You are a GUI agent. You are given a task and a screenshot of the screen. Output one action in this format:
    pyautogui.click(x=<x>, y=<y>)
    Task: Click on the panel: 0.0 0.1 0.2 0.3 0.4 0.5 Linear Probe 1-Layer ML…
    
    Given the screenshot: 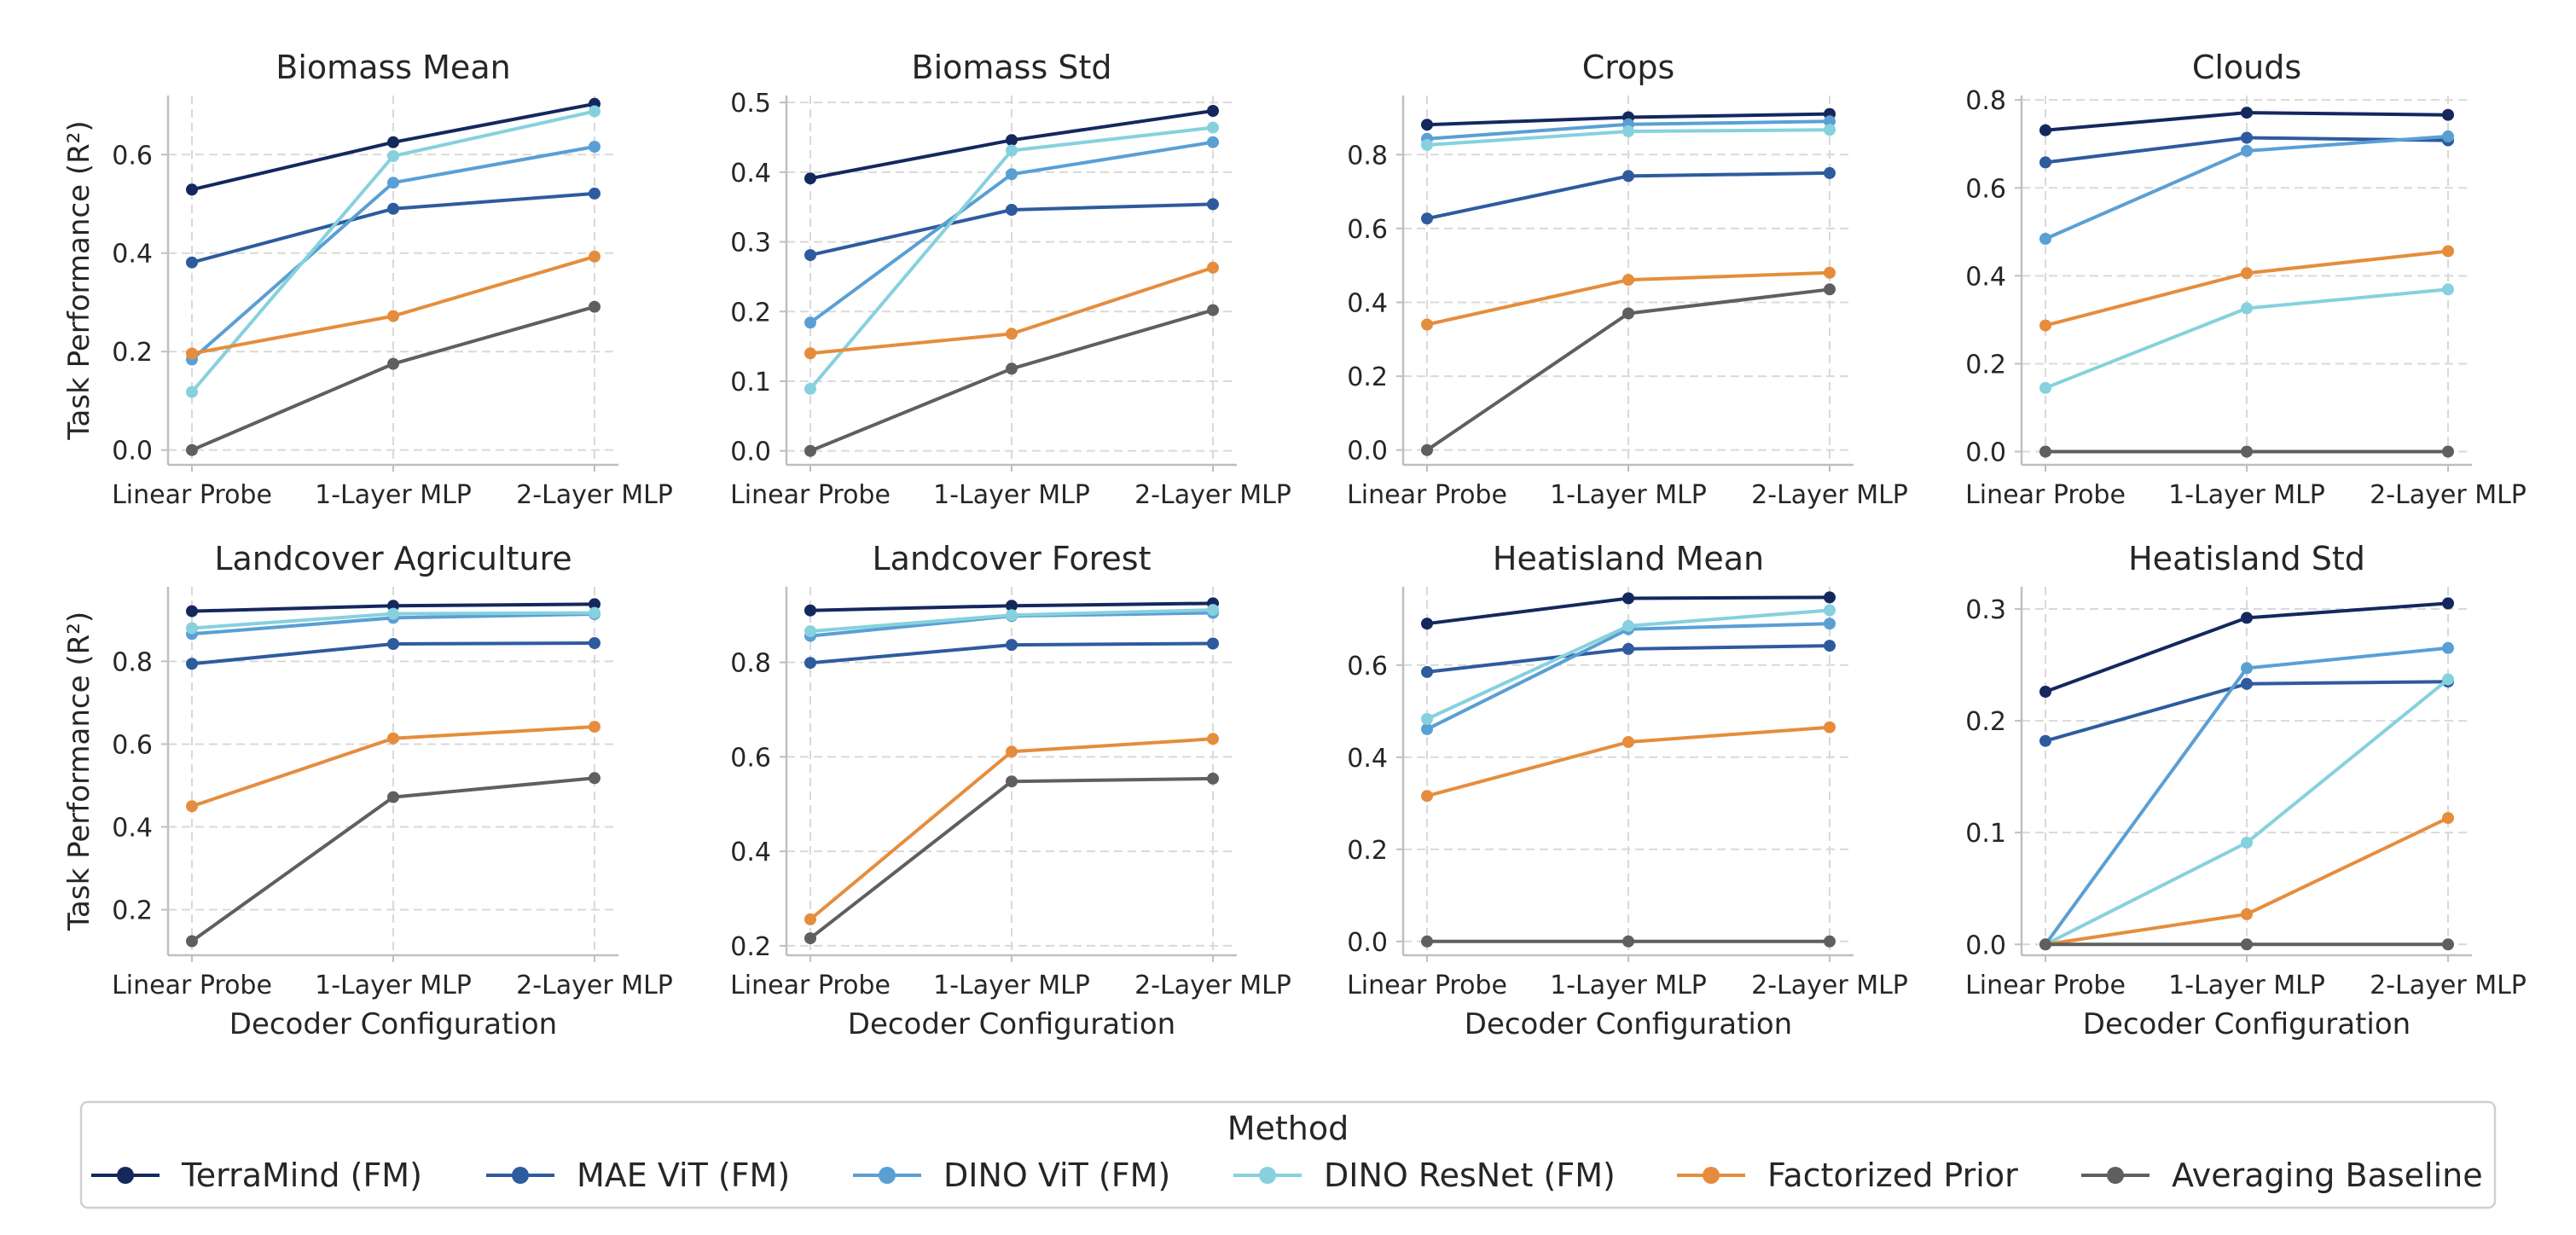 What is the action you would take?
    pyautogui.click(x=1010, y=279)
    